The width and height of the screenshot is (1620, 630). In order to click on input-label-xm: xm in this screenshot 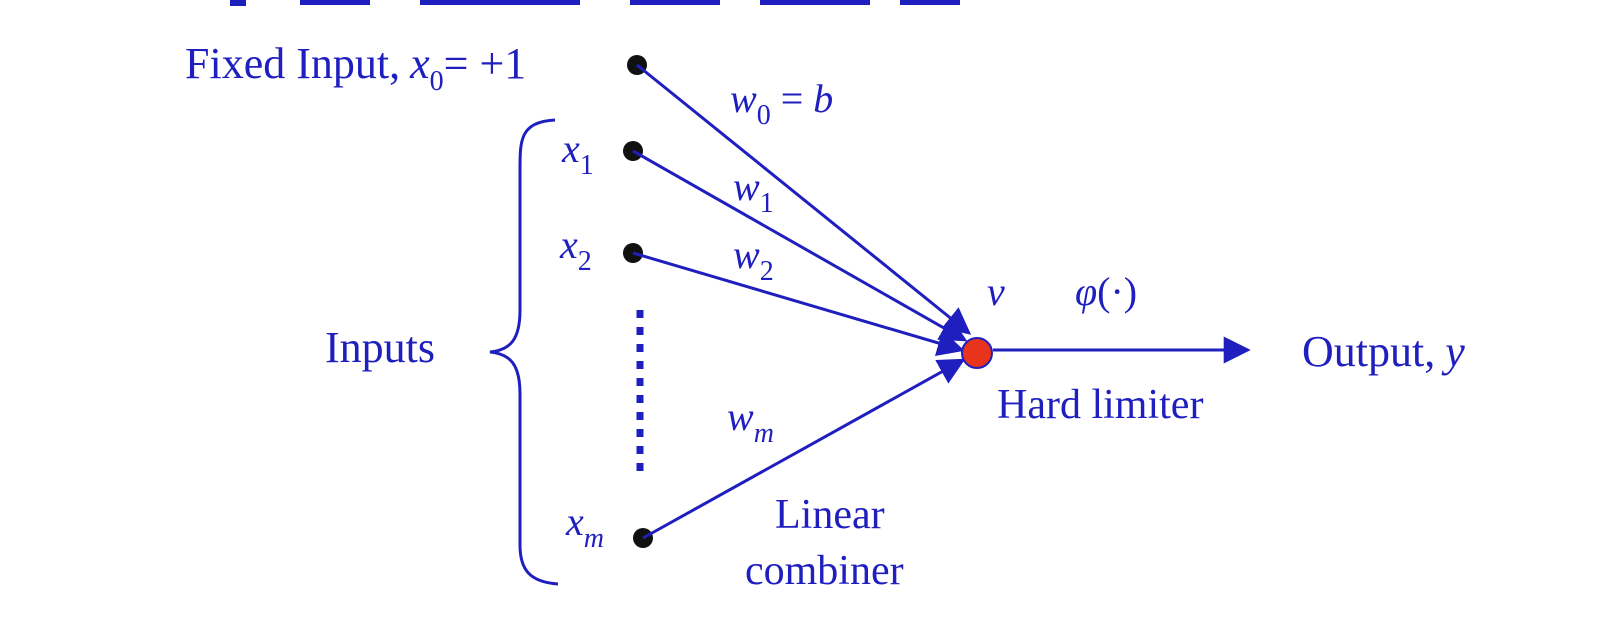, I will do `click(584, 526)`.